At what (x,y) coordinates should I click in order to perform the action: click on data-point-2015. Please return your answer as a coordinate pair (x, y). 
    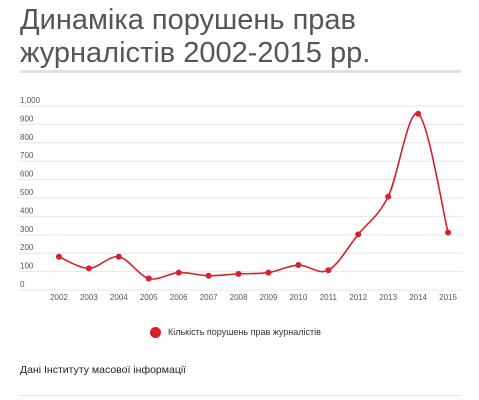
    Looking at the image, I should click on (448, 232).